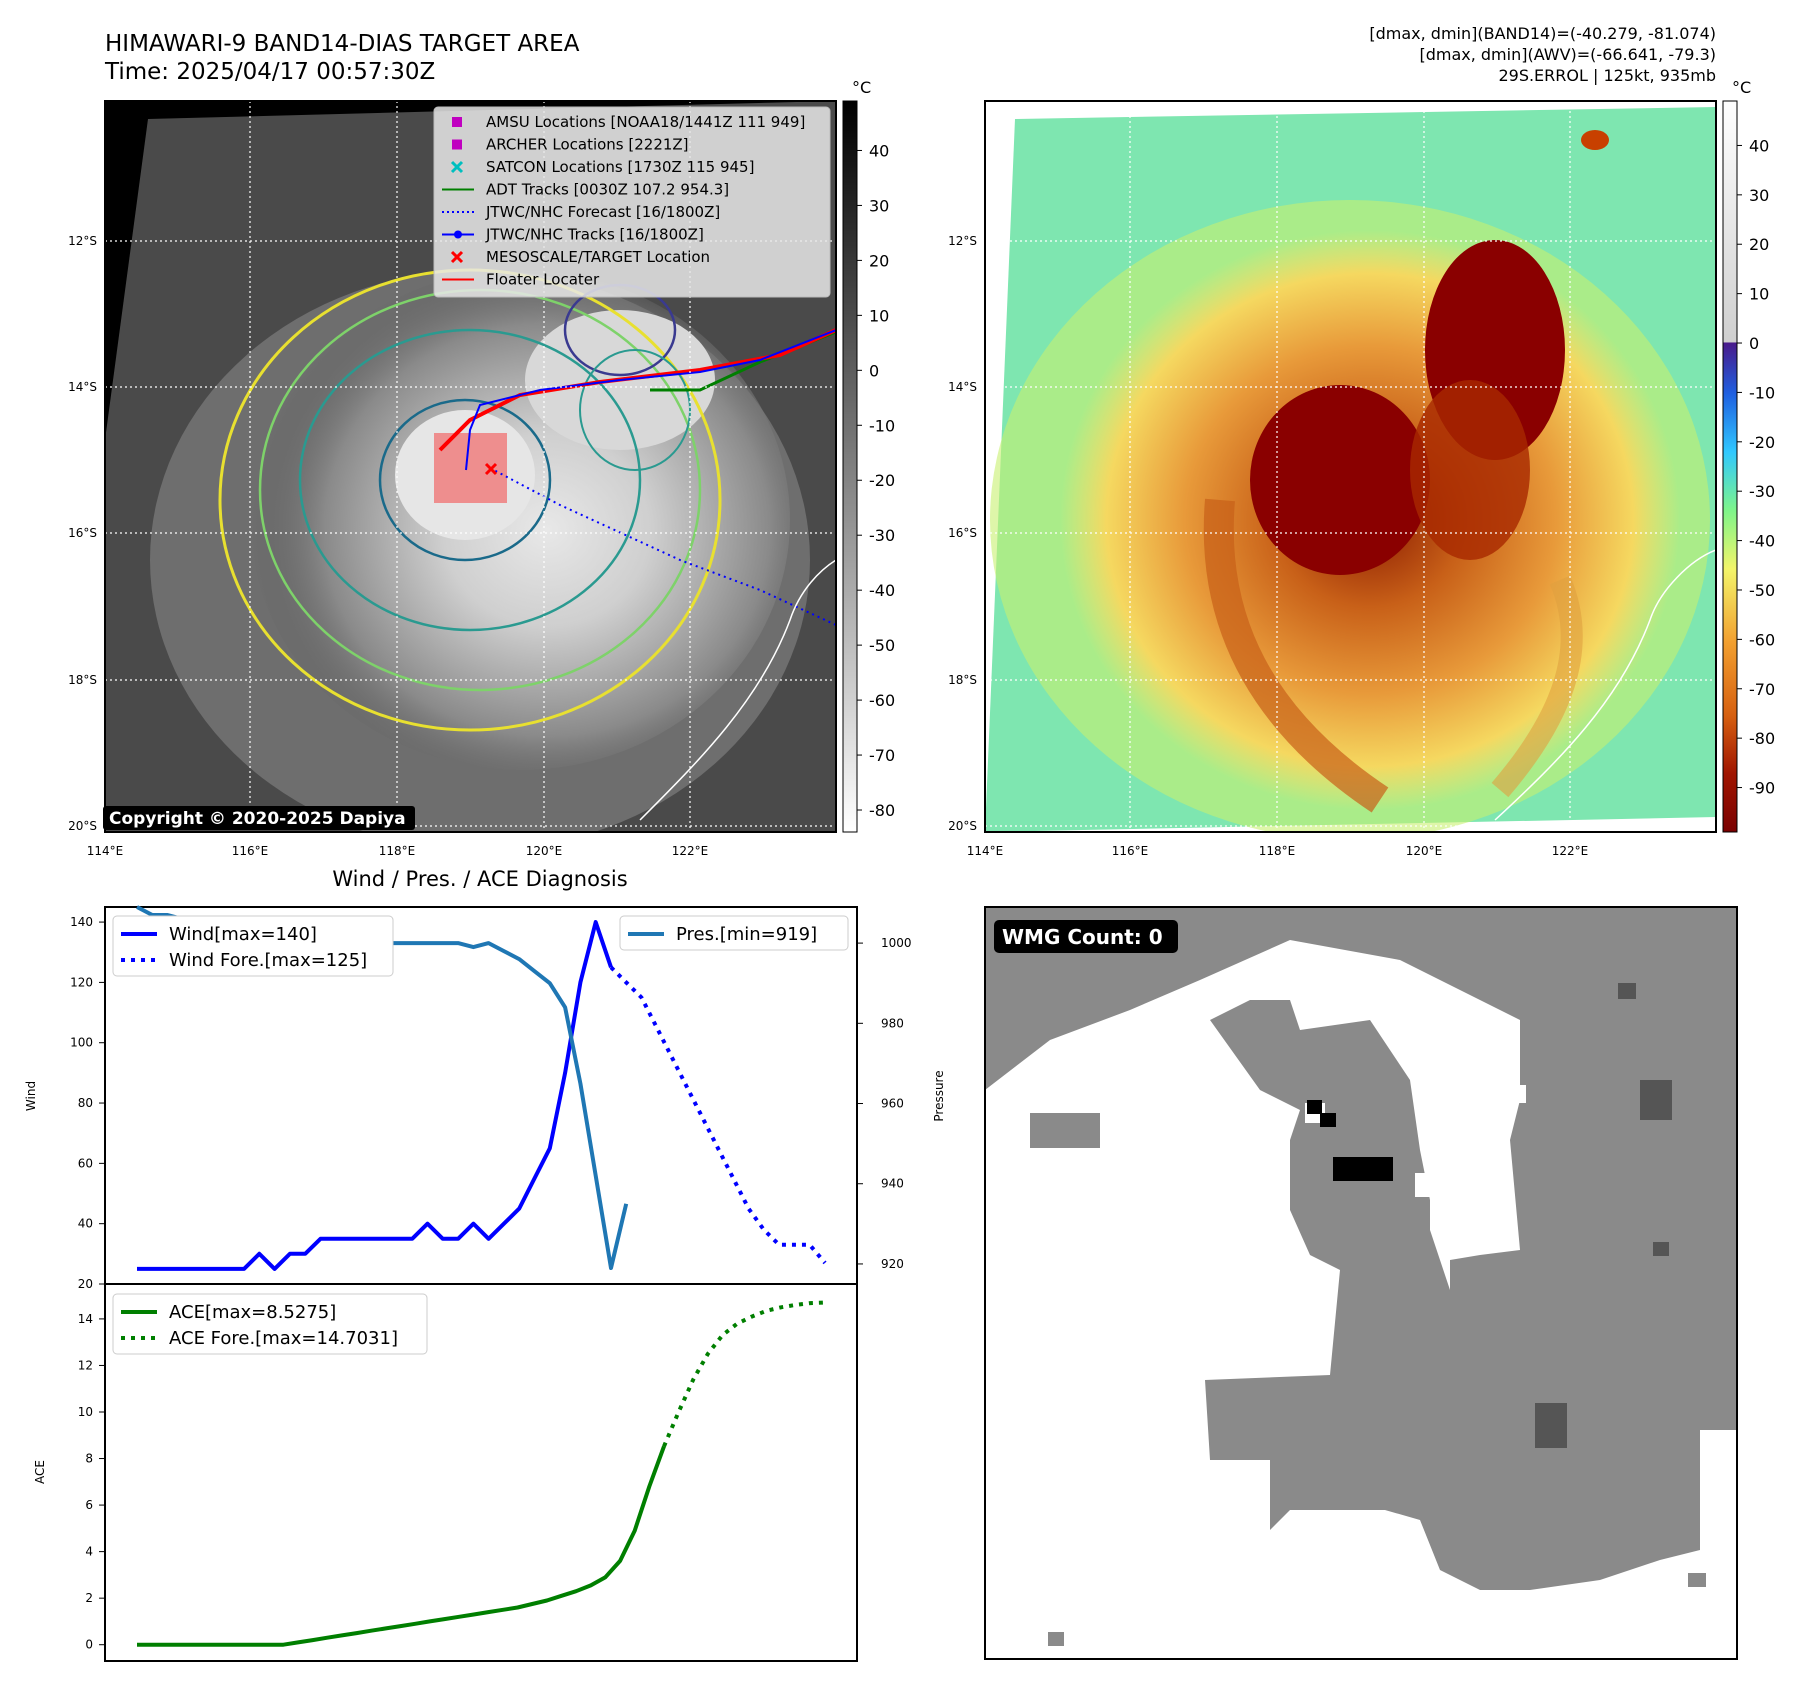 This screenshot has height=1690, width=1797. What do you see at coordinates (1082, 937) in the screenshot?
I see `wmg-count-label: WMG Count: 0` at bounding box center [1082, 937].